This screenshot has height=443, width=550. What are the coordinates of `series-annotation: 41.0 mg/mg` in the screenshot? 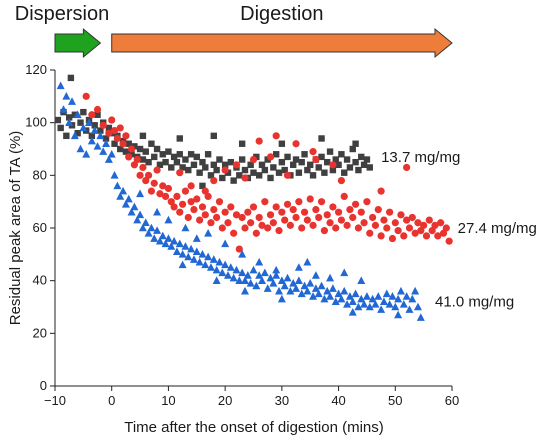 It's located at (474, 302).